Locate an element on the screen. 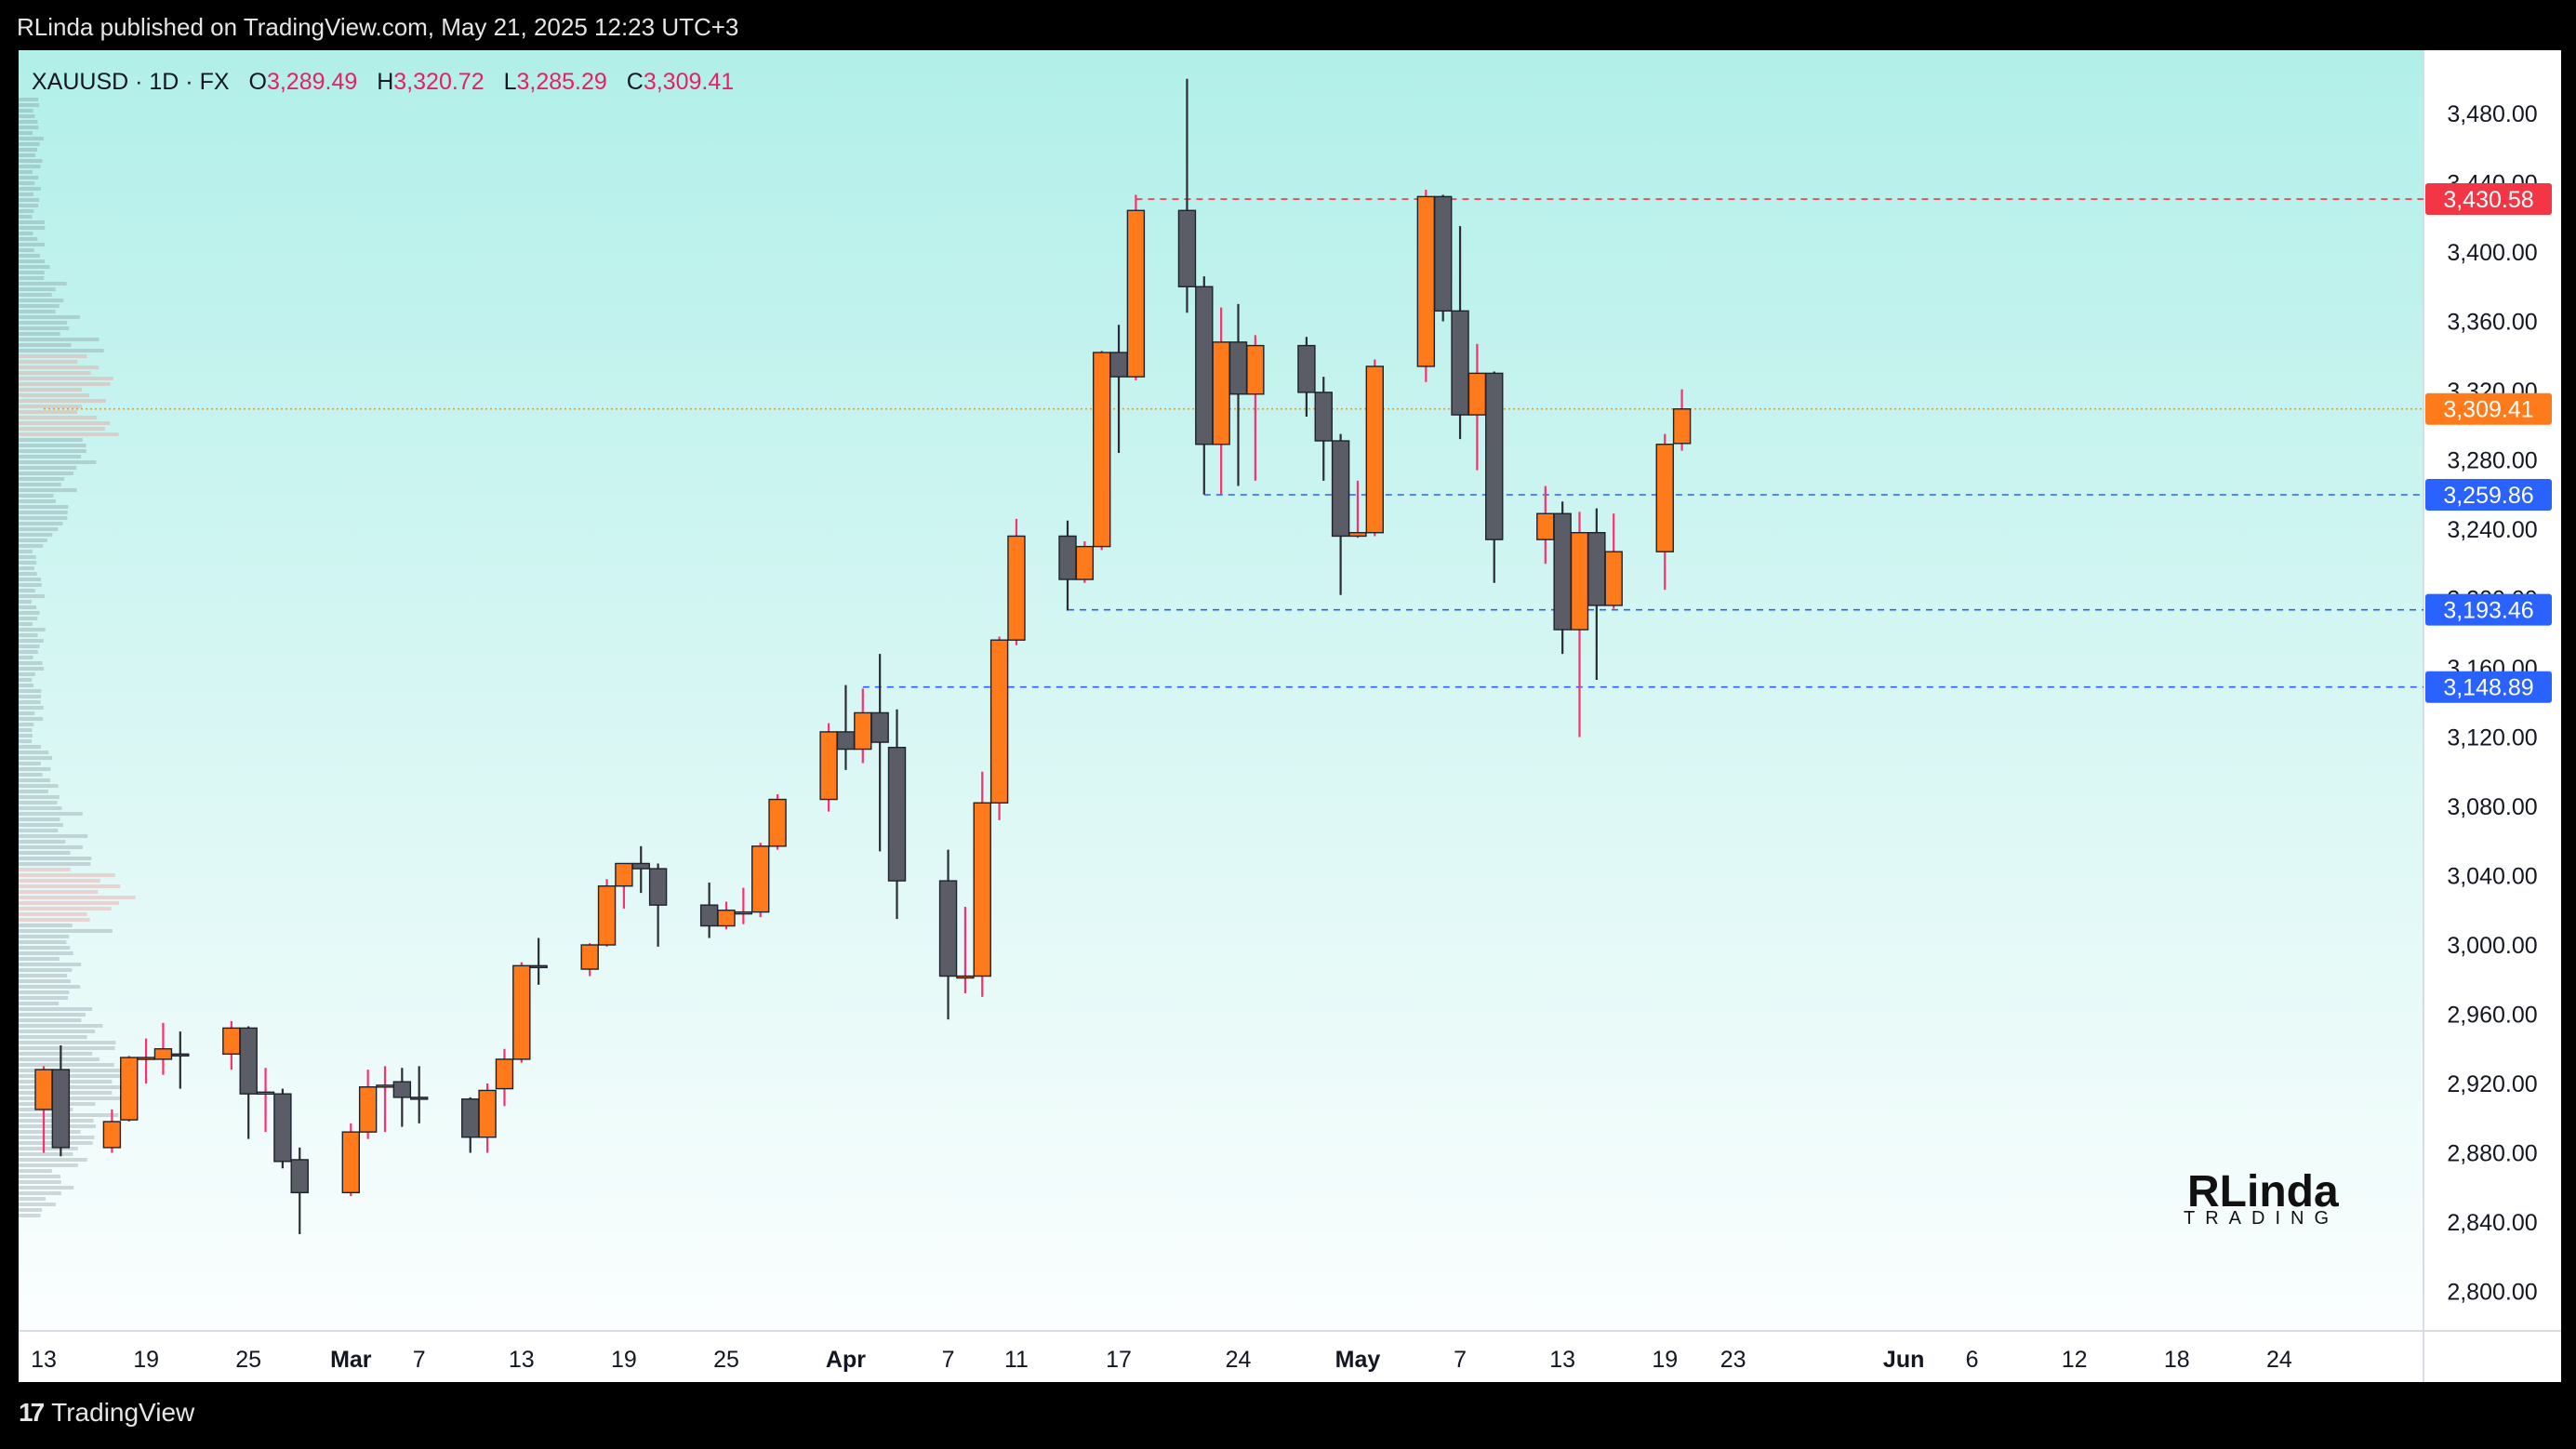  y-tick-label: 3,280.00 is located at coordinates (2492, 461).